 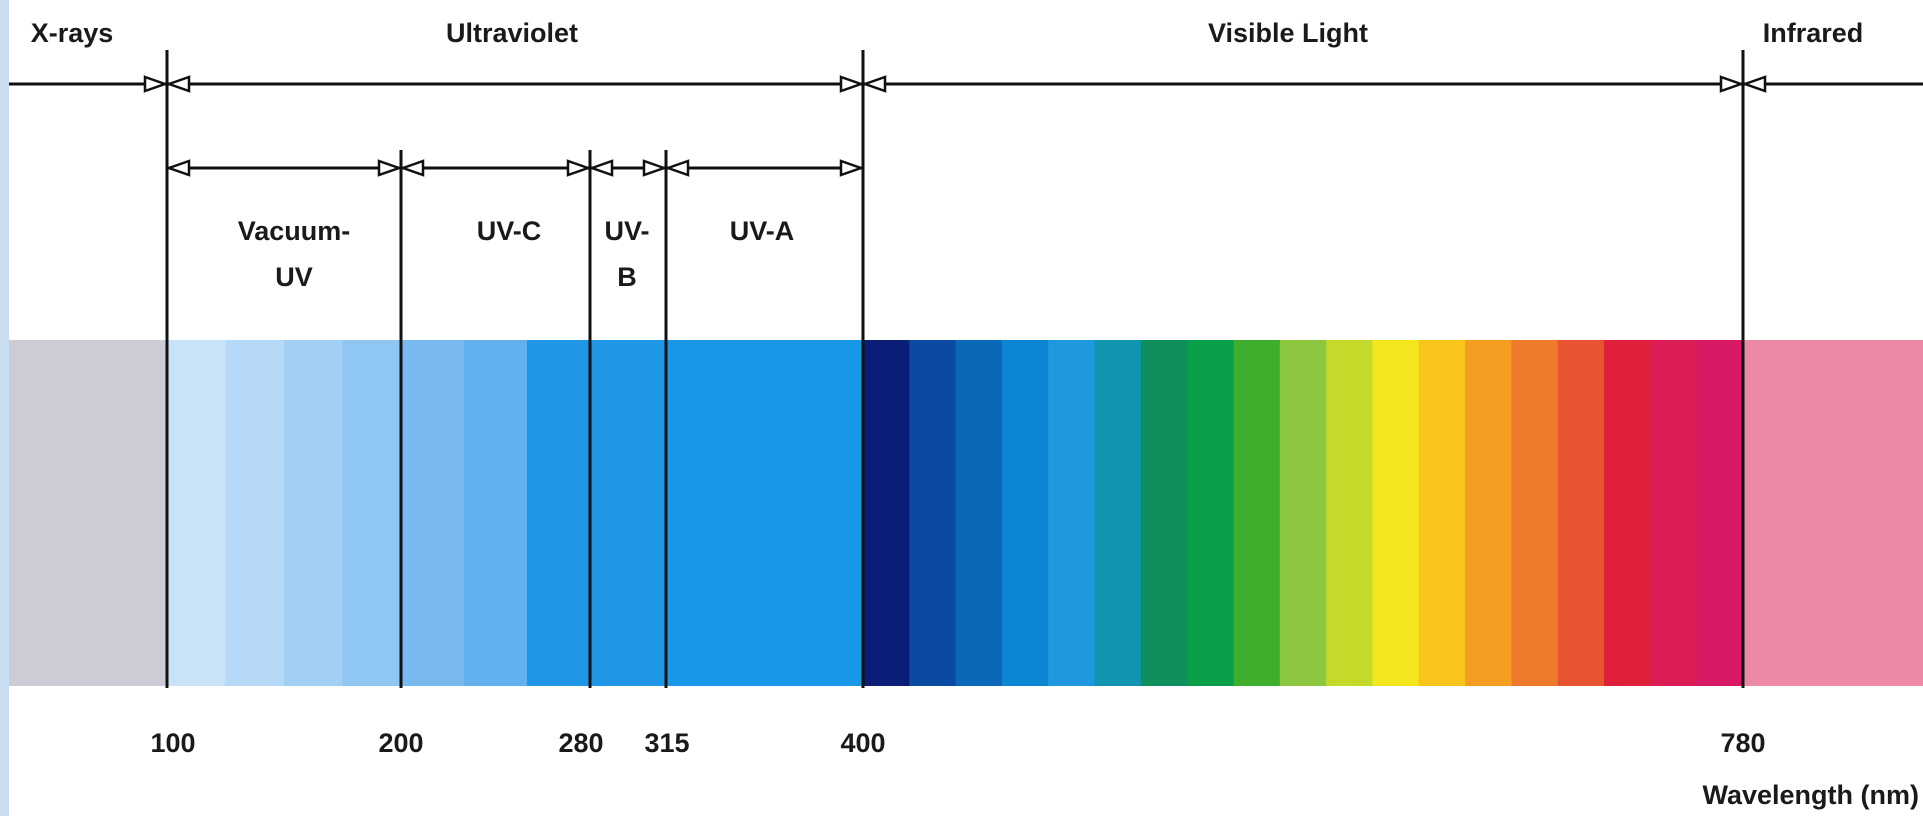 I want to click on band-label-uv-a: UV-A, so click(x=762, y=231).